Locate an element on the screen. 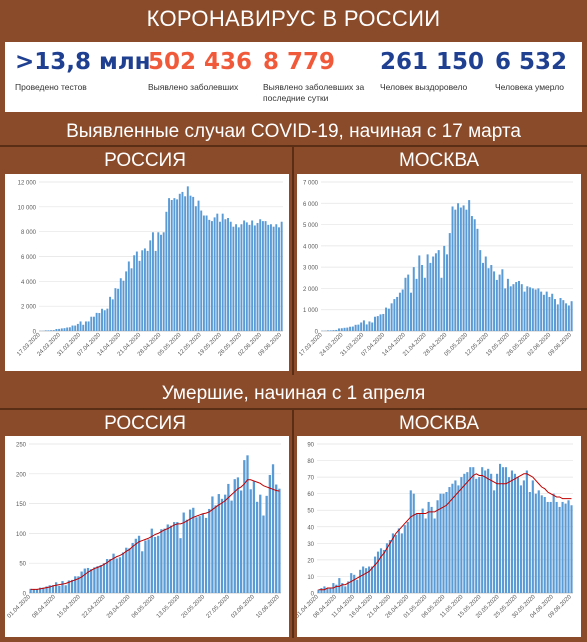 The width and height of the screenshot is (587, 642). stat-new-cases-value: 8 779 is located at coordinates (299, 62).